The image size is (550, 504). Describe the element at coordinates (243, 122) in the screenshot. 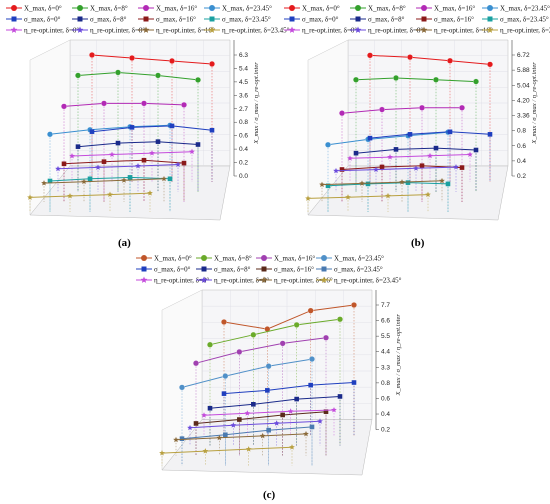

I see `z-tick-label: 0.8` at that location.